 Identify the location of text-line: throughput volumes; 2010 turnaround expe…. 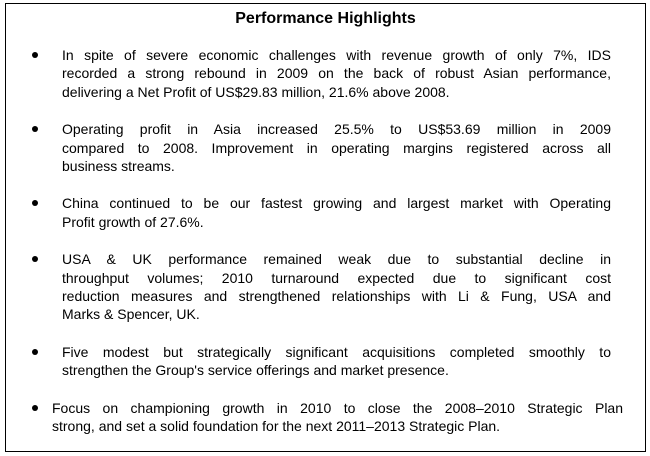
(336, 277).